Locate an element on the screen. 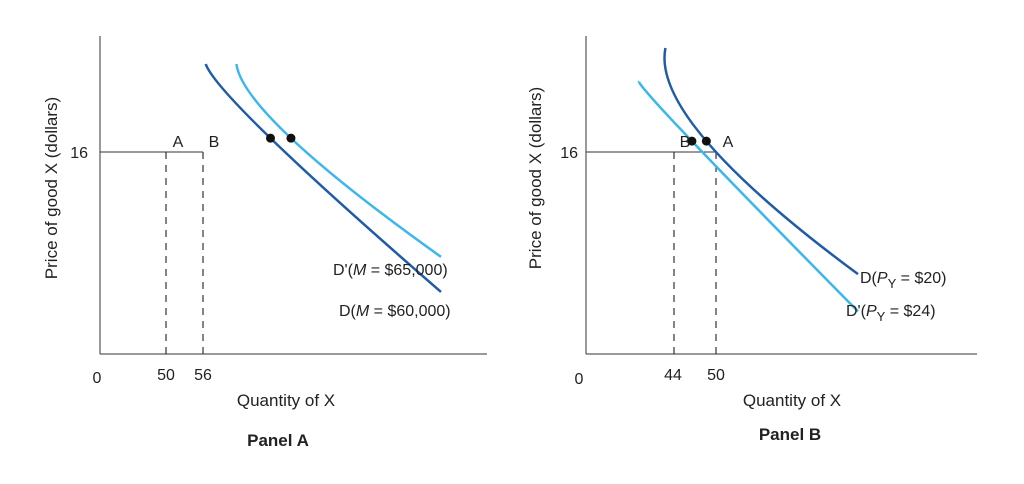  panel-a-demand-d-prime is located at coordinates (338, 160).